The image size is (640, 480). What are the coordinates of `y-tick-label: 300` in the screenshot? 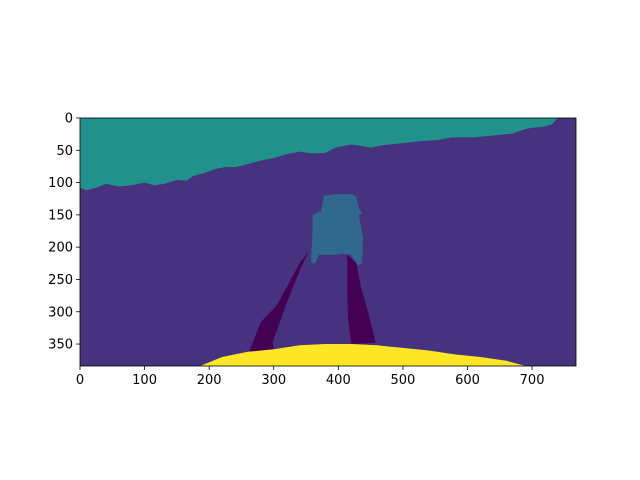 It's located at (60, 312).